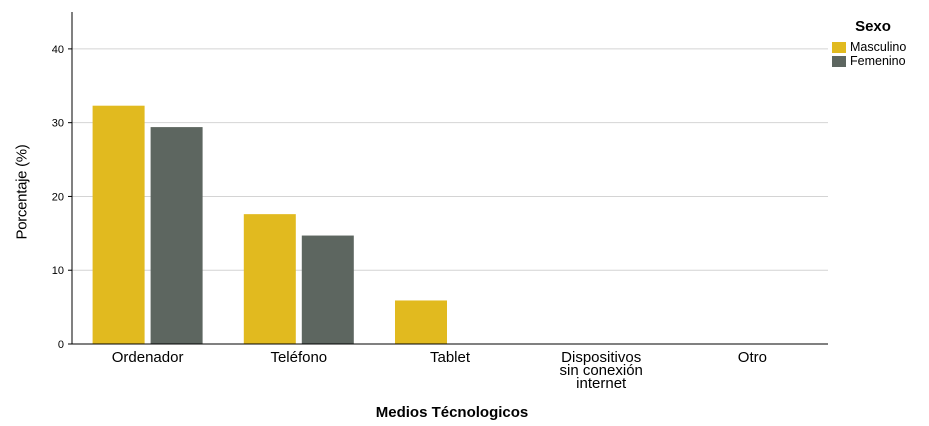  What do you see at coordinates (601, 357) in the screenshot?
I see `x-tick-label-line: Dispositivos` at bounding box center [601, 357].